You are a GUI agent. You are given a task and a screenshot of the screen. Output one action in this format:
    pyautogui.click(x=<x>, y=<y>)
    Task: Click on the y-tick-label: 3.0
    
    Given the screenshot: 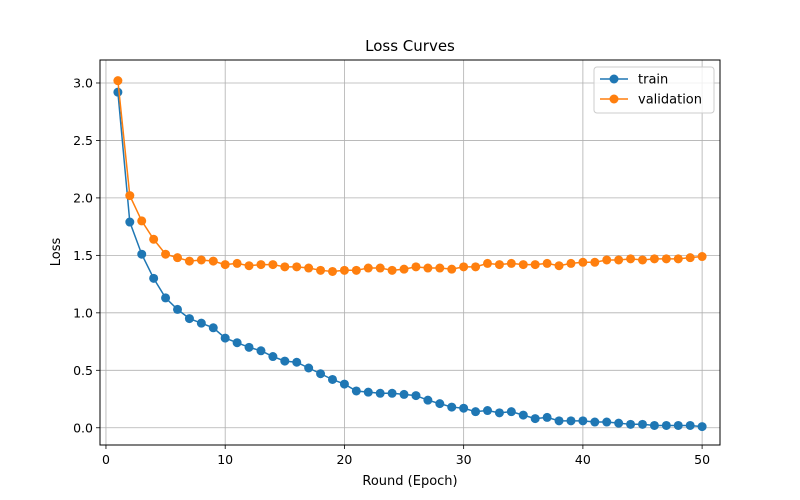 What is the action you would take?
    pyautogui.click(x=83, y=82)
    